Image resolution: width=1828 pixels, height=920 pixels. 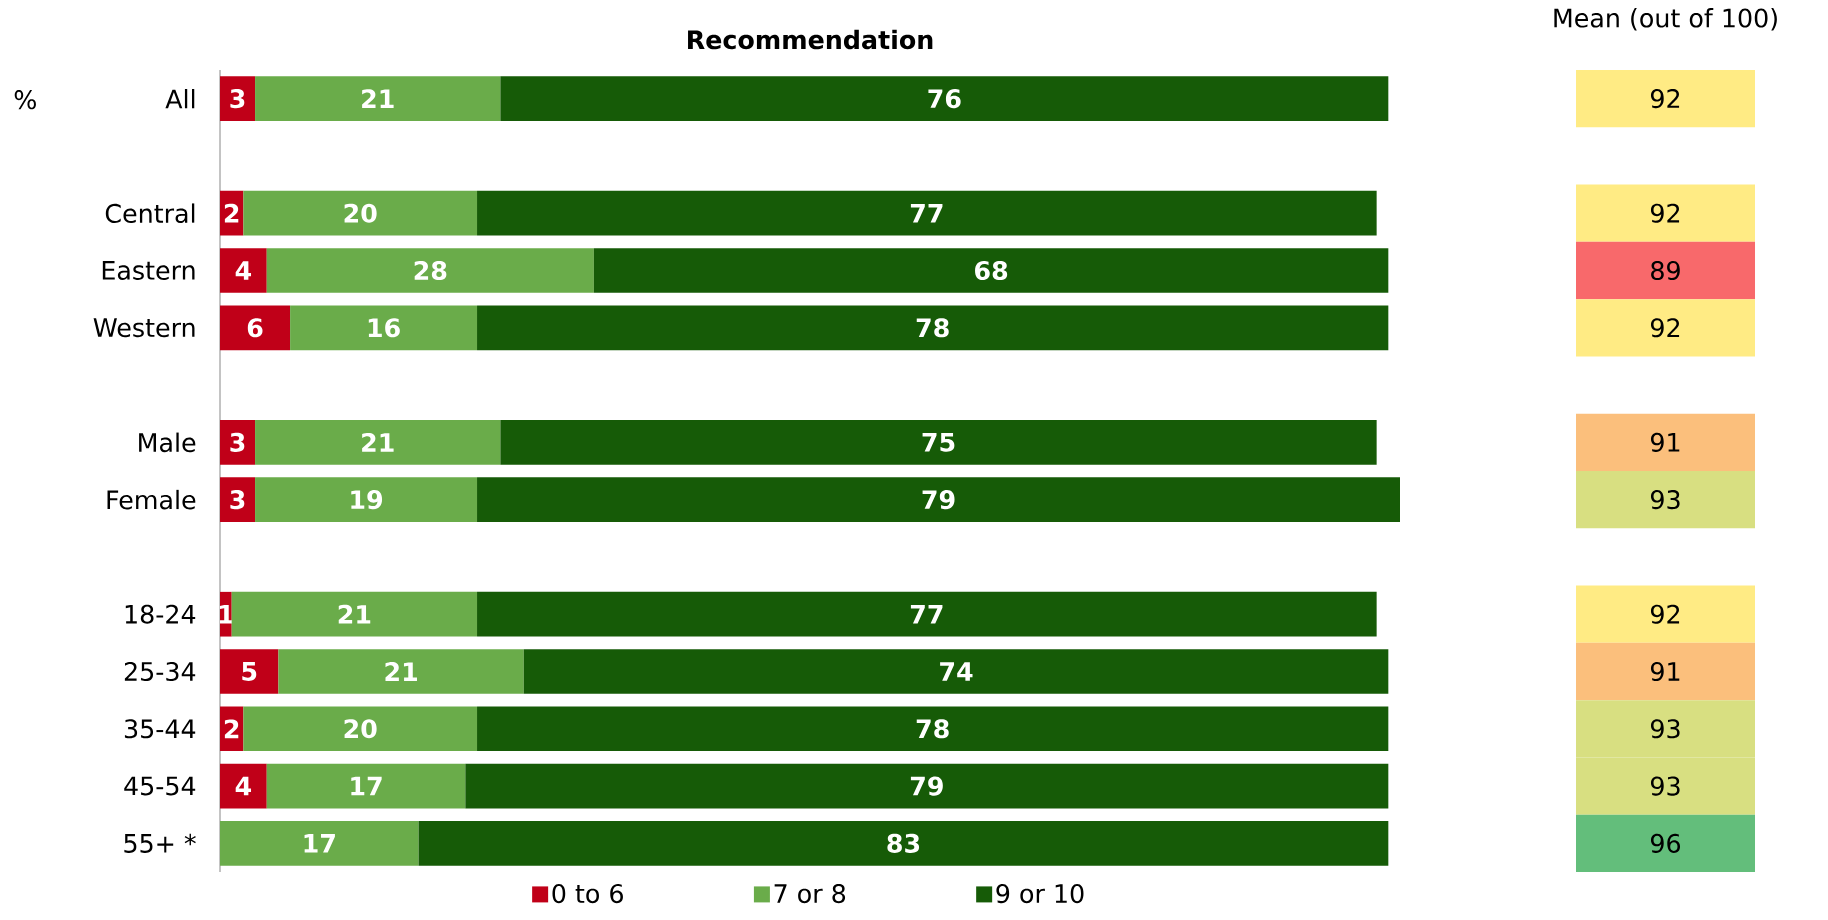 I want to click on y-tick-label: 35-44, so click(x=160, y=729).